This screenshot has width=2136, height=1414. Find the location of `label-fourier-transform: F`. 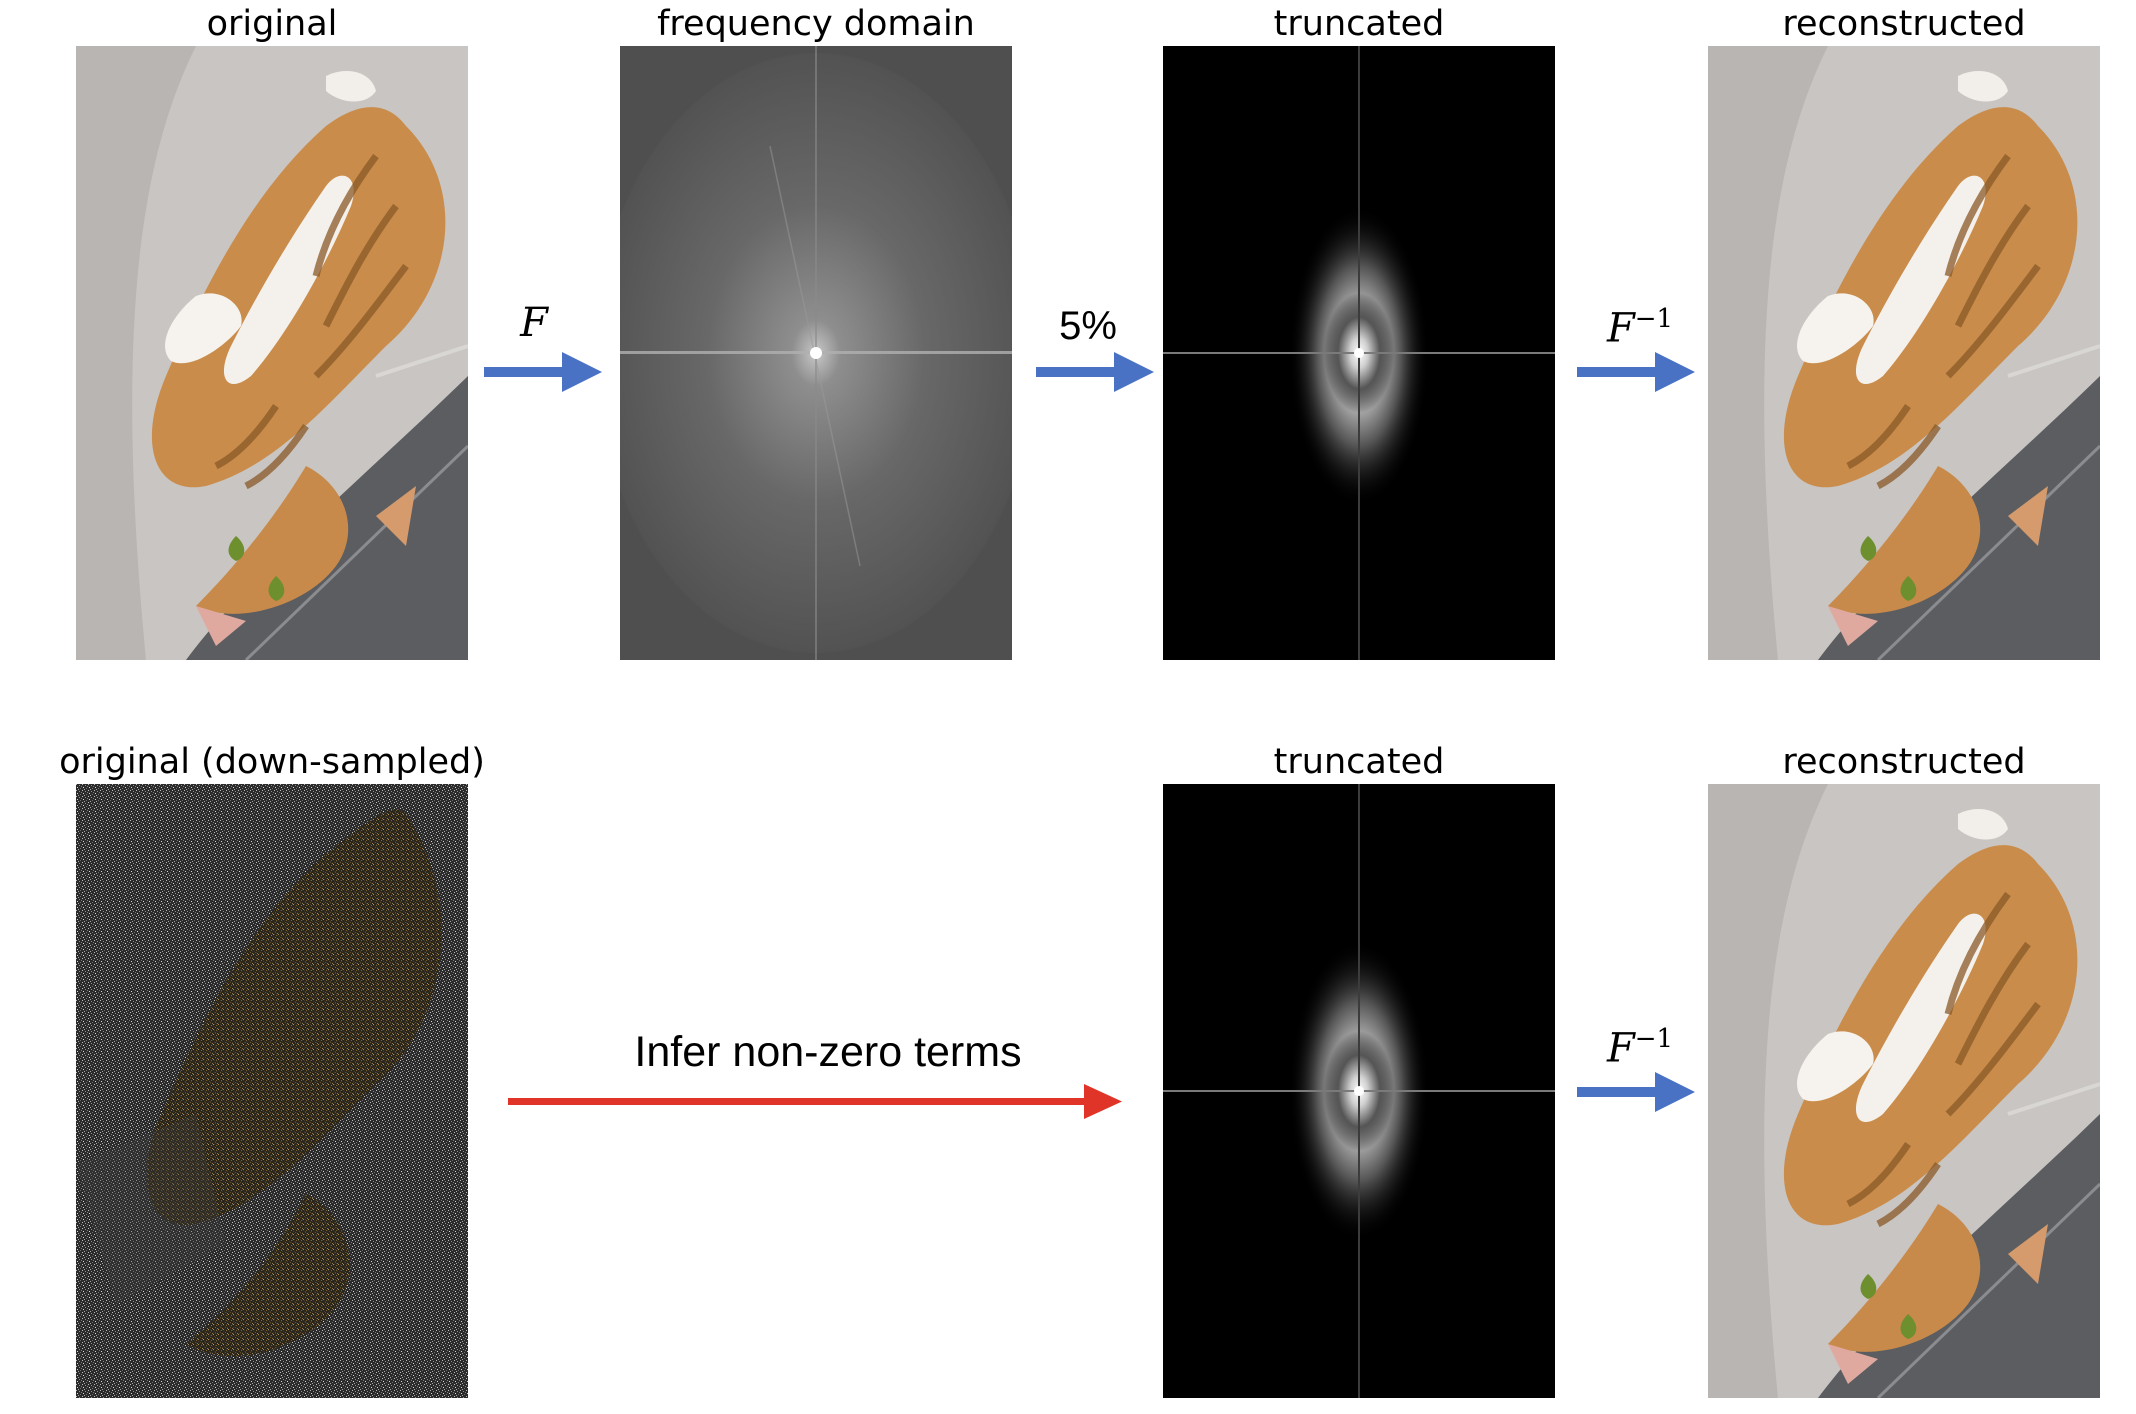

label-fourier-transform: F is located at coordinates (534, 323).